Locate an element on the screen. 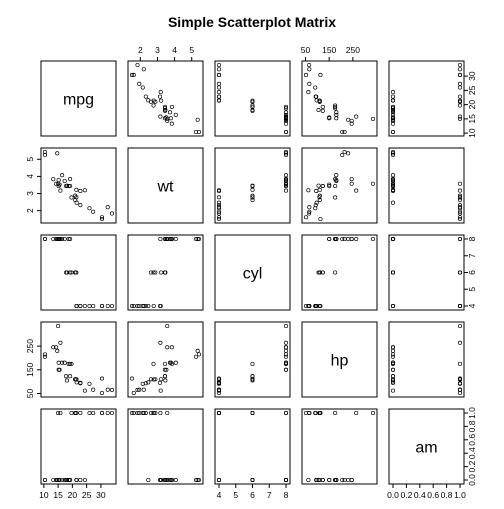 The width and height of the screenshot is (504, 509). diagonal-label-am: am is located at coordinates (426, 448).